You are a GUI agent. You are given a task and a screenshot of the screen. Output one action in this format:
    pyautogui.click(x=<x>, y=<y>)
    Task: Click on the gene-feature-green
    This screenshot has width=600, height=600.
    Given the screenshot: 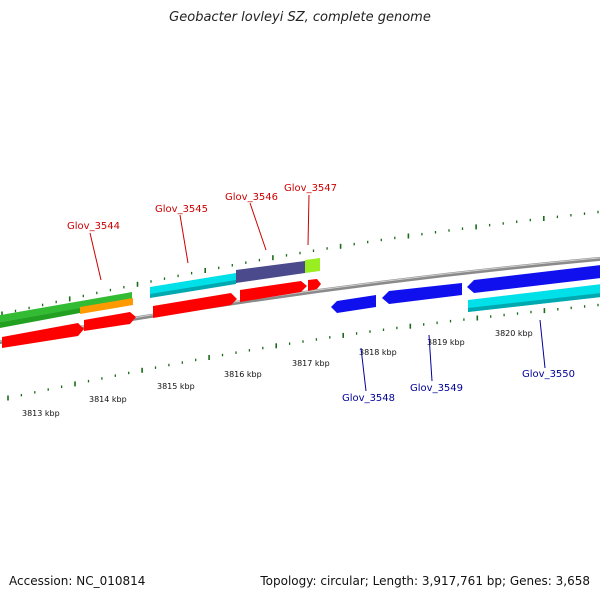 What is the action you would take?
    pyautogui.click(x=66, y=307)
    